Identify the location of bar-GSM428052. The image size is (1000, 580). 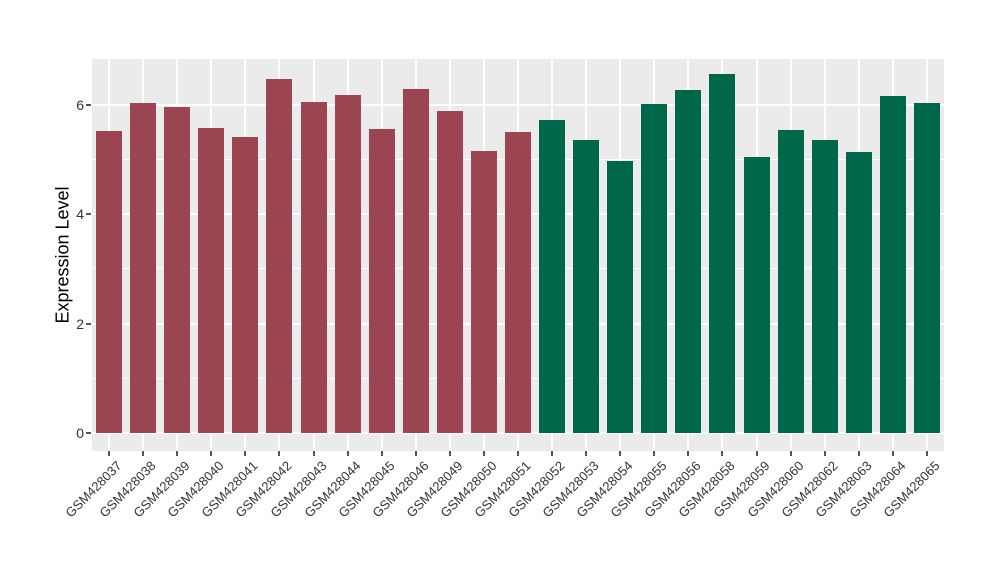
(552, 276).